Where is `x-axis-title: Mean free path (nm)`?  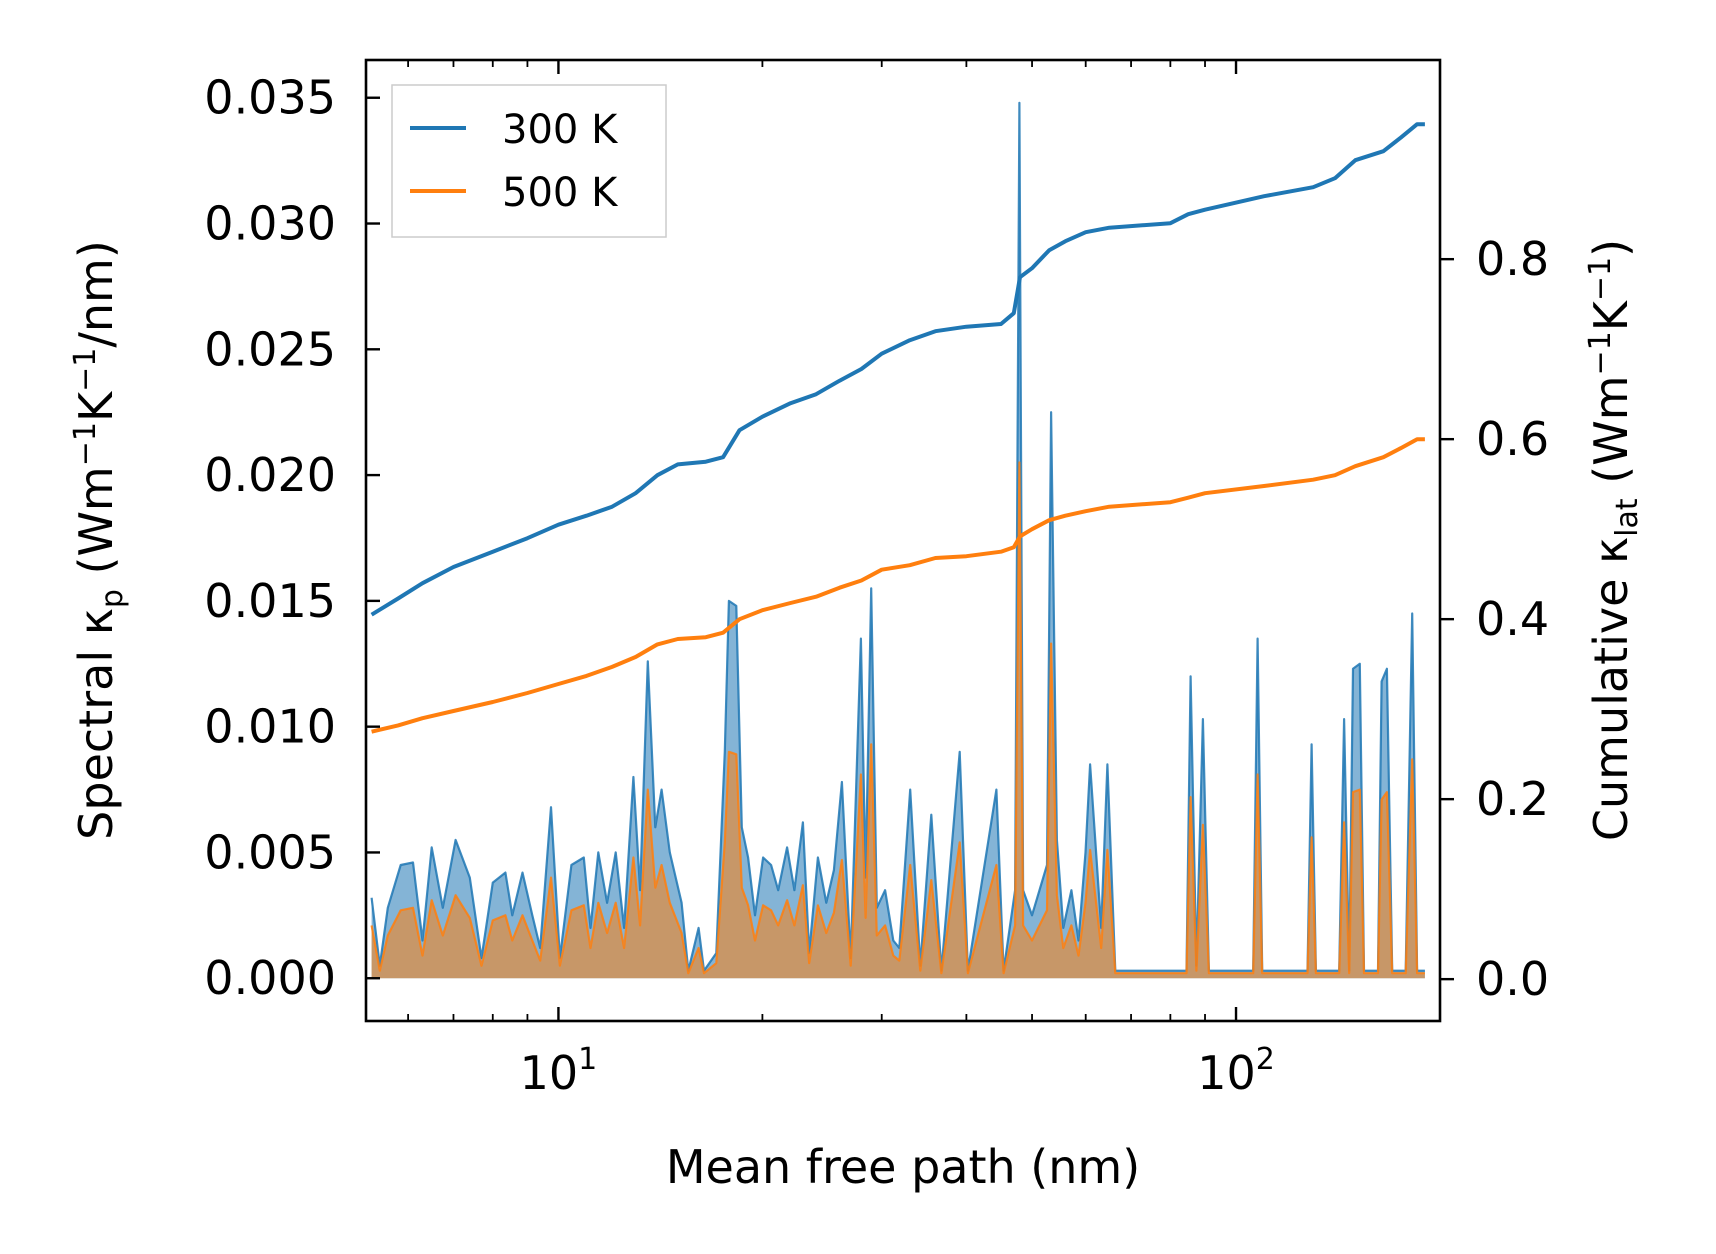
x-axis-title: Mean free path (nm) is located at coordinates (903, 1167).